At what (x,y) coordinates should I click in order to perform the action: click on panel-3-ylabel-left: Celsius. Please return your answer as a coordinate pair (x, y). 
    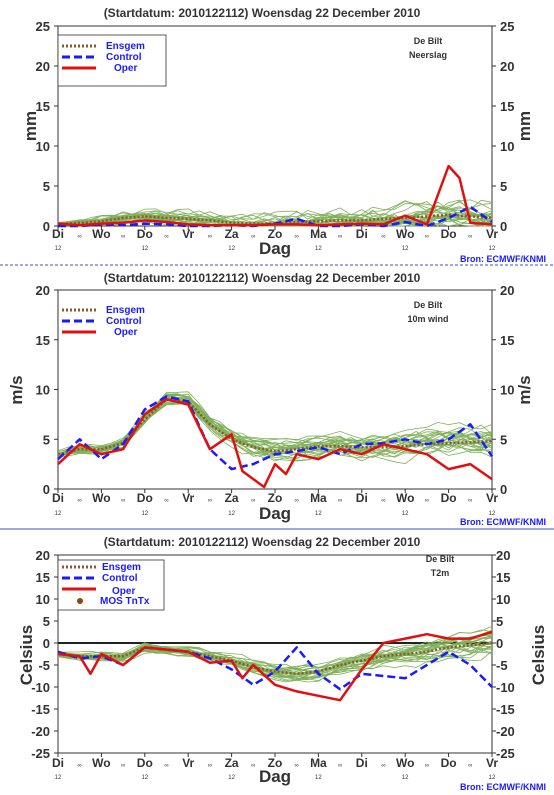
    Looking at the image, I should click on (26, 655).